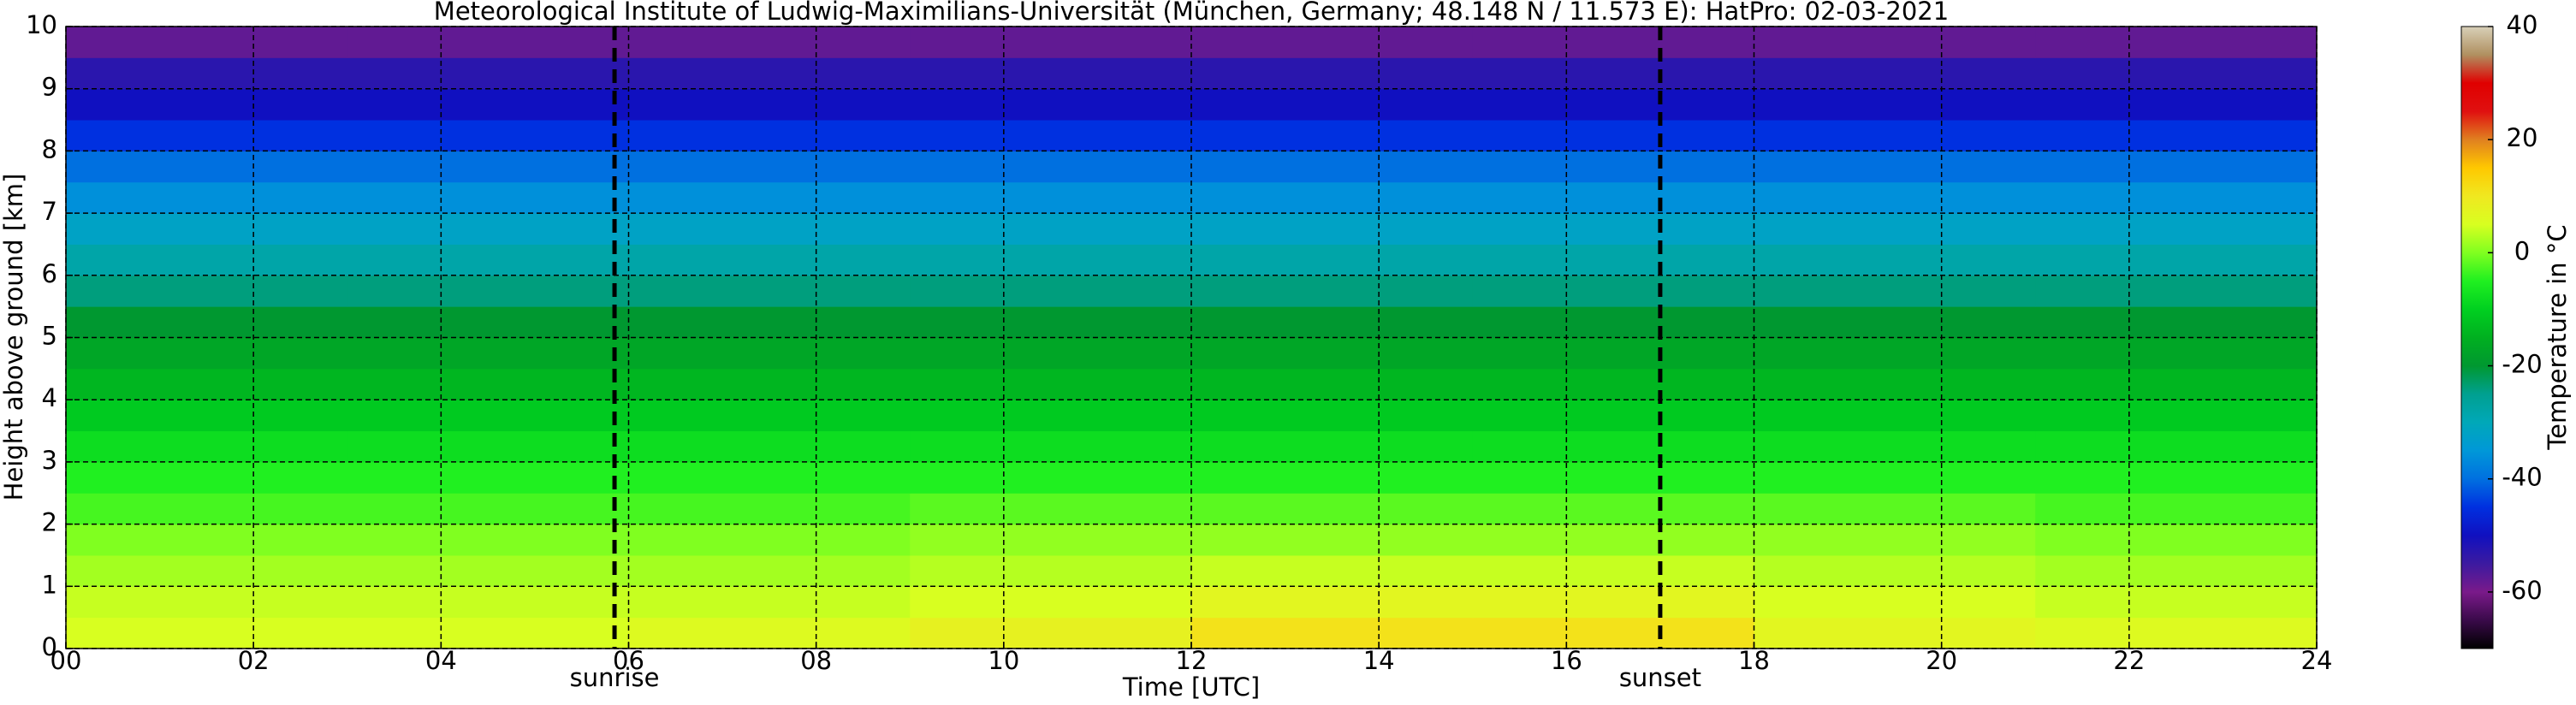  Describe the element at coordinates (1566, 660) in the screenshot. I see `x-tick-label: 16` at that location.